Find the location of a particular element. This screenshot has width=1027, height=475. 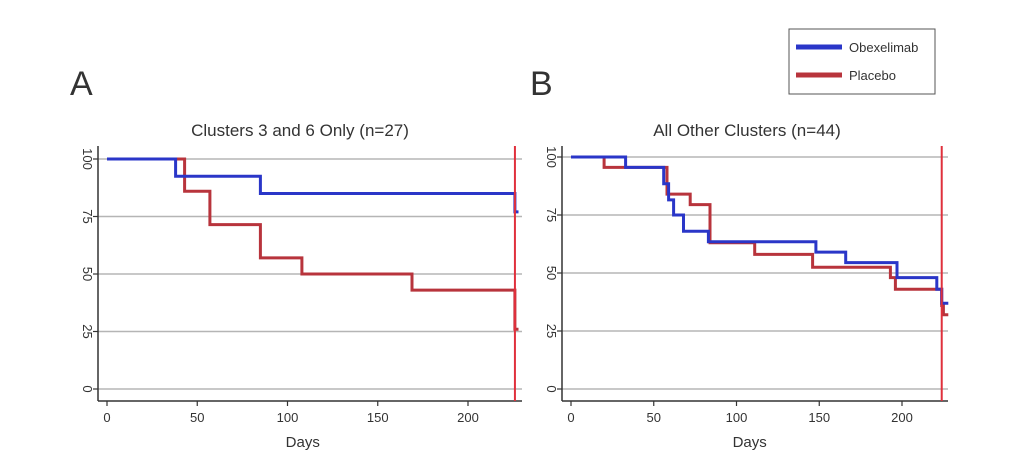

legend-box is located at coordinates (862, 61).